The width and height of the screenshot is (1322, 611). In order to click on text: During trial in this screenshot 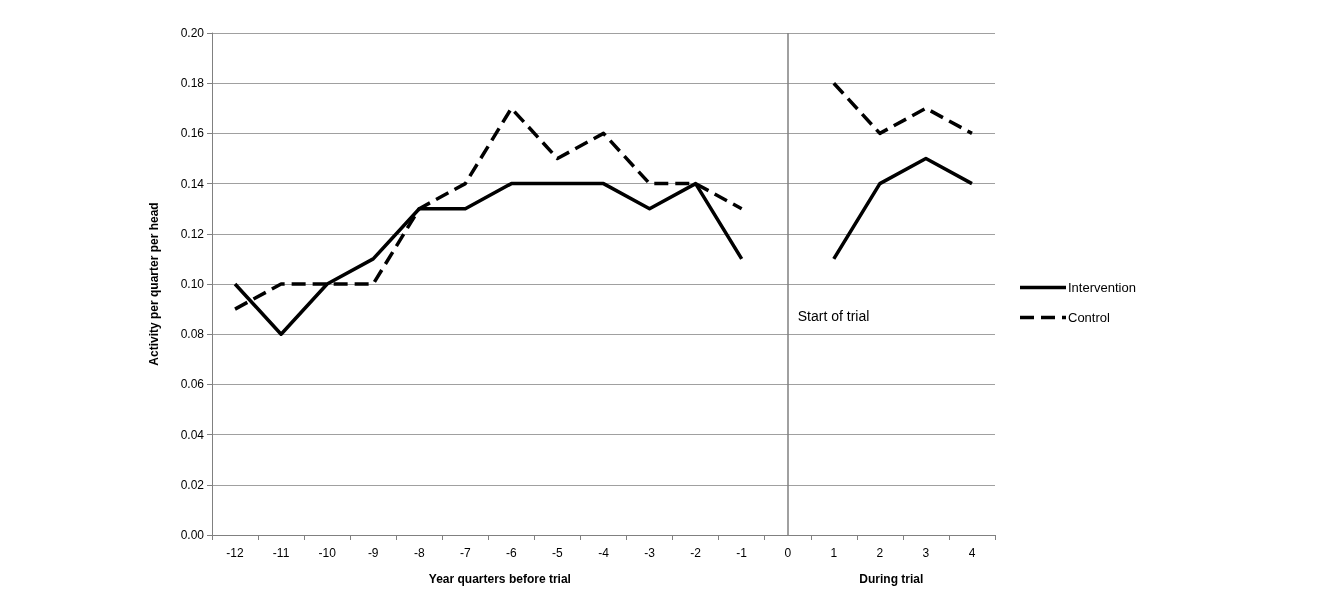, I will do `click(891, 579)`.